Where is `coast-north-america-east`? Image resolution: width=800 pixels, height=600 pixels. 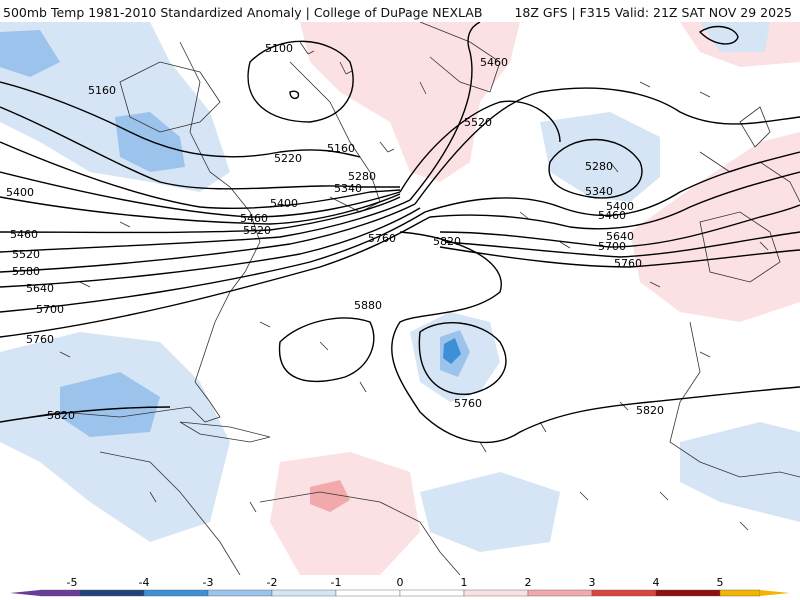
coast-north-america-east is located at coordinates (220, 212).